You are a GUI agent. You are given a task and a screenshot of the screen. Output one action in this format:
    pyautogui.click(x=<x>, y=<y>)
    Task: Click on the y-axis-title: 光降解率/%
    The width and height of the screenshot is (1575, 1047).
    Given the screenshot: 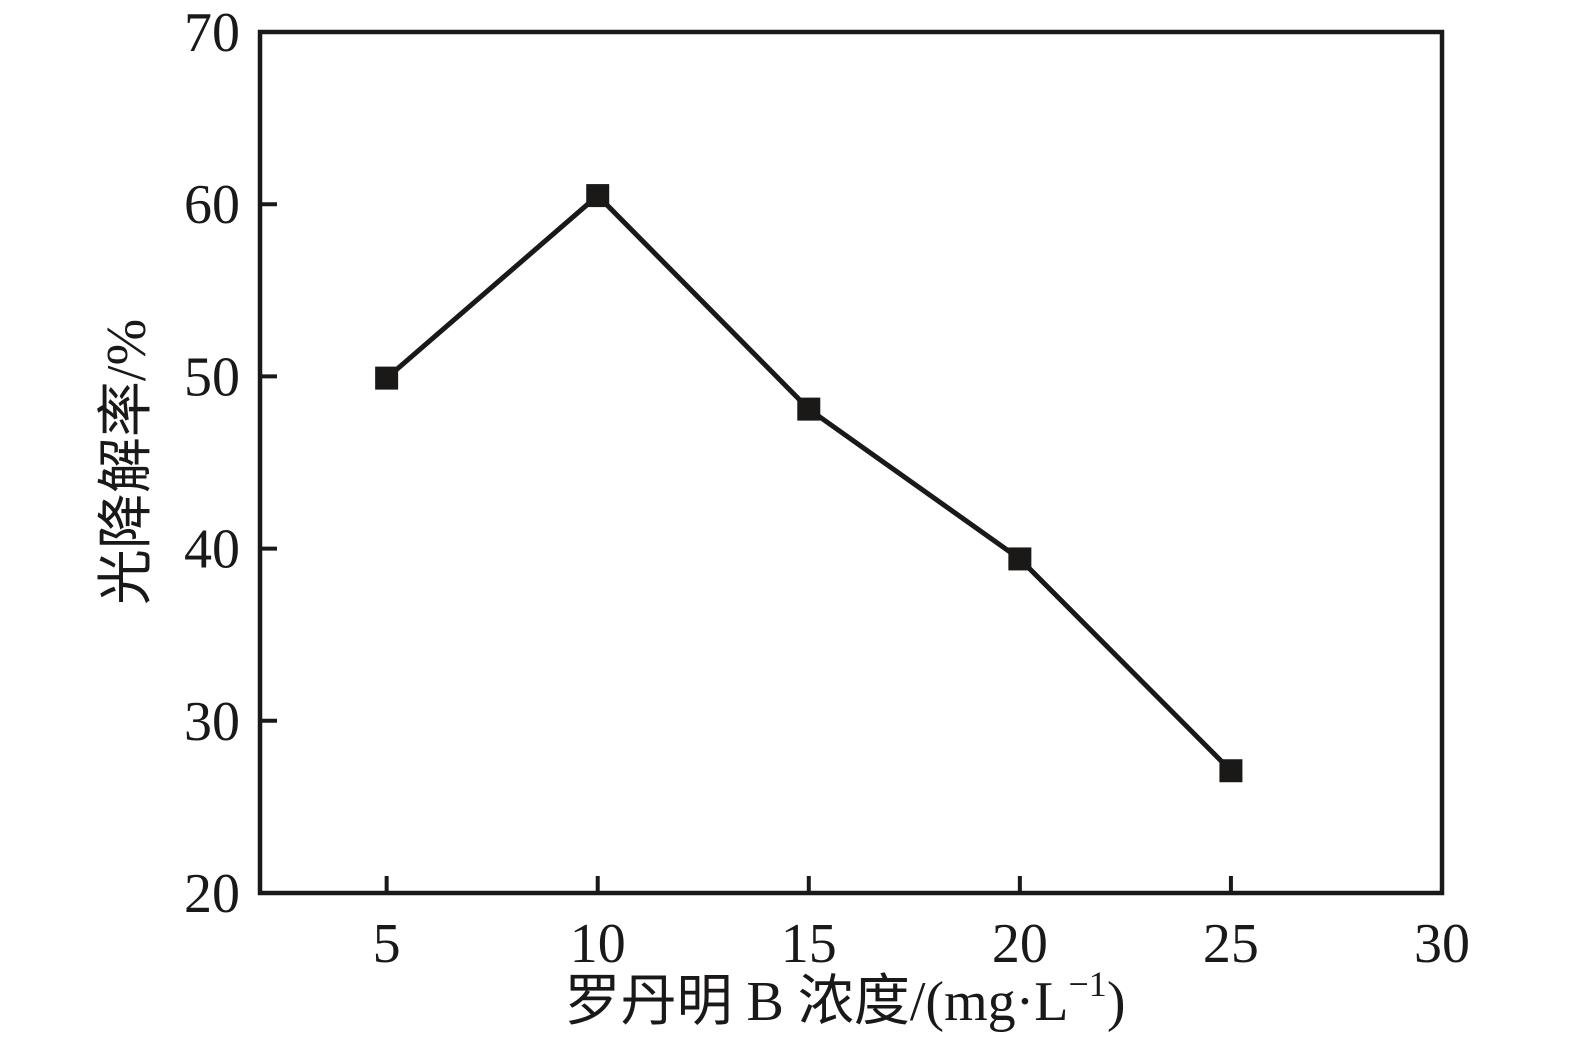 What is the action you would take?
    pyautogui.click(x=127, y=462)
    